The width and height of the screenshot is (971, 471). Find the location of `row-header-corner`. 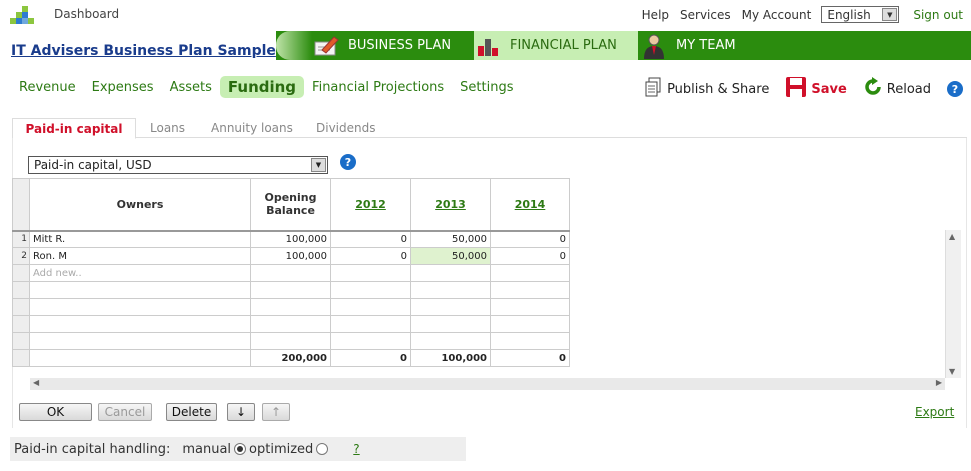

row-header-corner is located at coordinates (21, 205).